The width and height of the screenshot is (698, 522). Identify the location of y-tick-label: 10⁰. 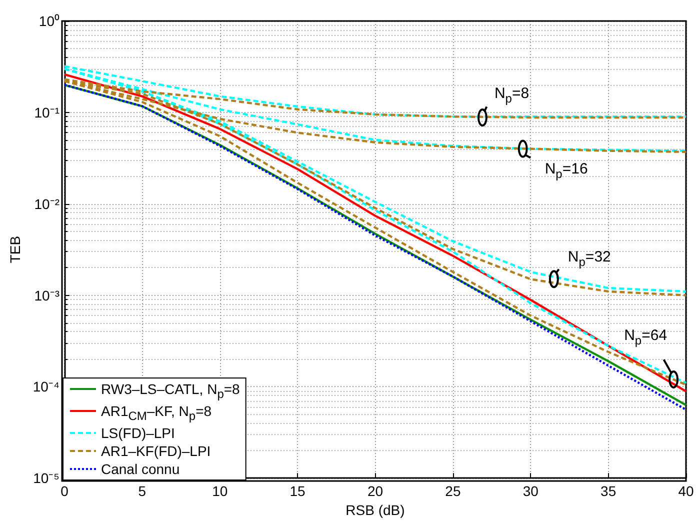
(49, 21).